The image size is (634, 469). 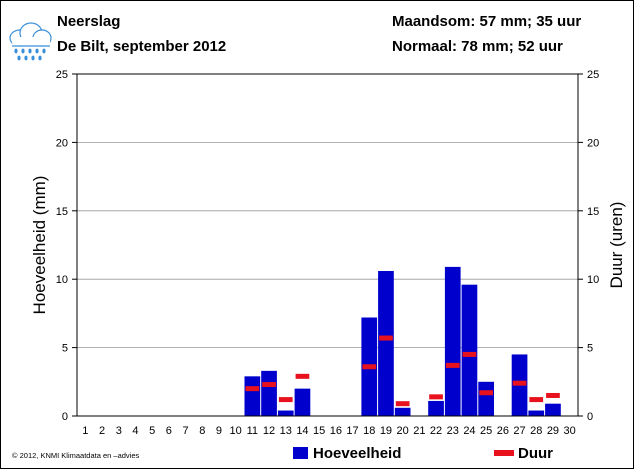 I want to click on y2-tick-label: 0, so click(x=590, y=417).